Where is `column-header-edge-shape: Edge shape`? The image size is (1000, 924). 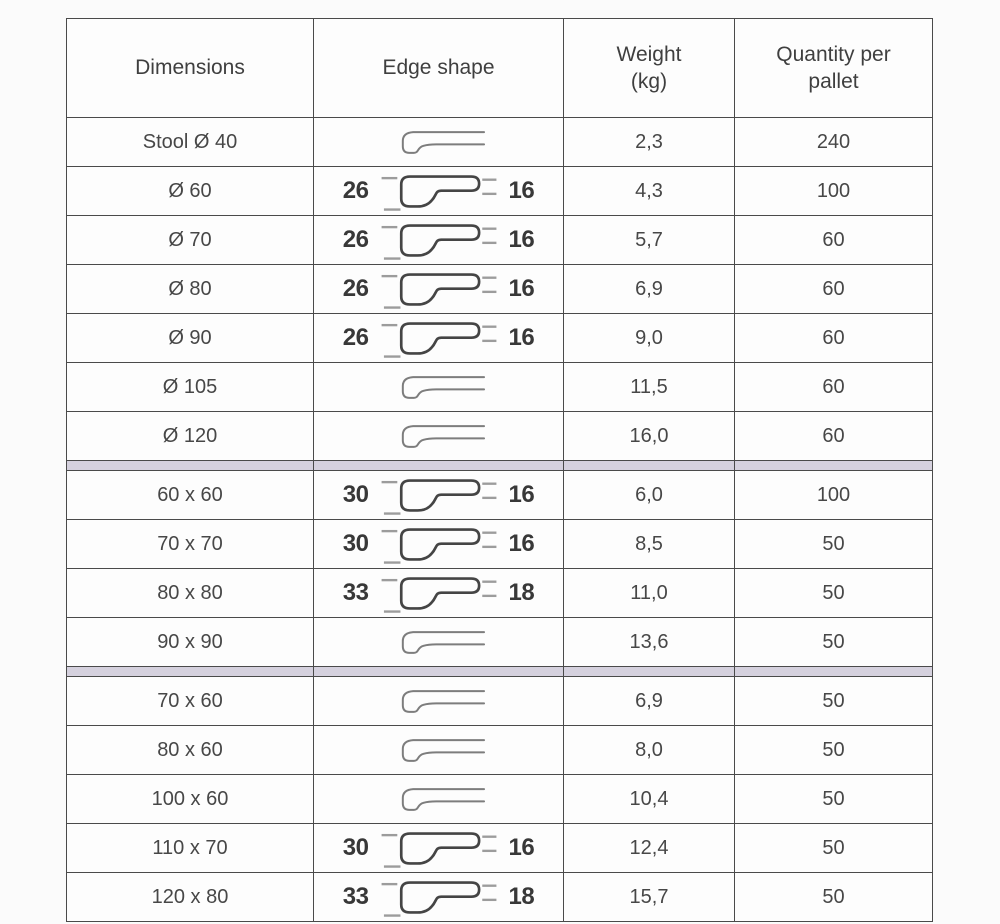
column-header-edge-shape: Edge shape is located at coordinates (438, 68).